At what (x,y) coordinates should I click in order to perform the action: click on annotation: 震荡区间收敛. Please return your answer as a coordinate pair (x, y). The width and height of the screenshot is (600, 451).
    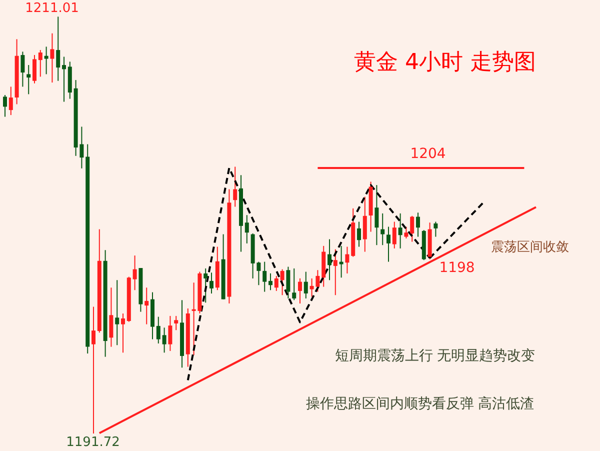
    Looking at the image, I should click on (530, 247).